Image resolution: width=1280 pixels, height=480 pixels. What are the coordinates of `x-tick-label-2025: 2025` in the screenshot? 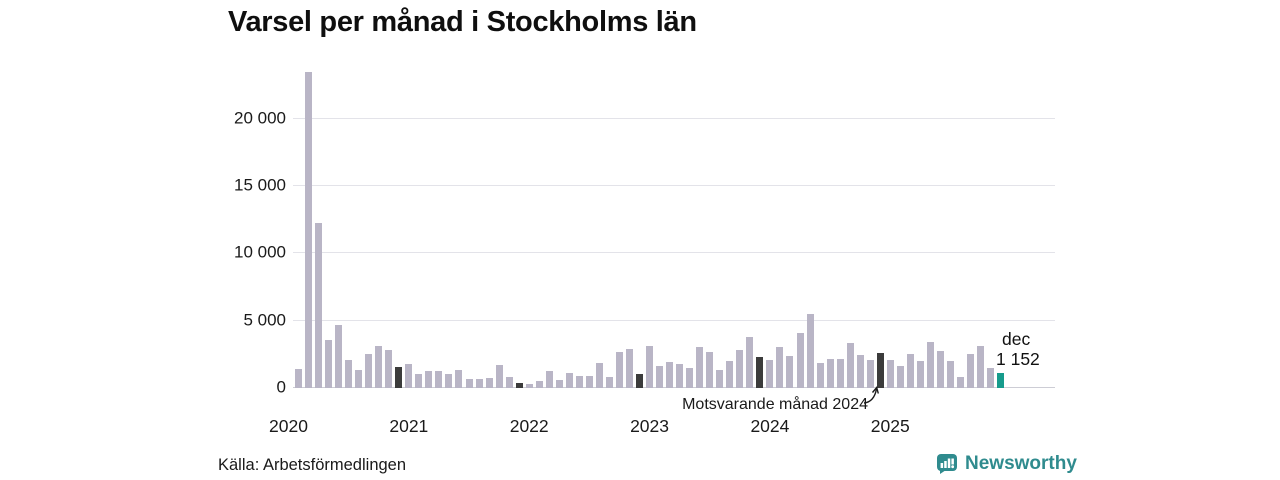 It's located at (890, 426).